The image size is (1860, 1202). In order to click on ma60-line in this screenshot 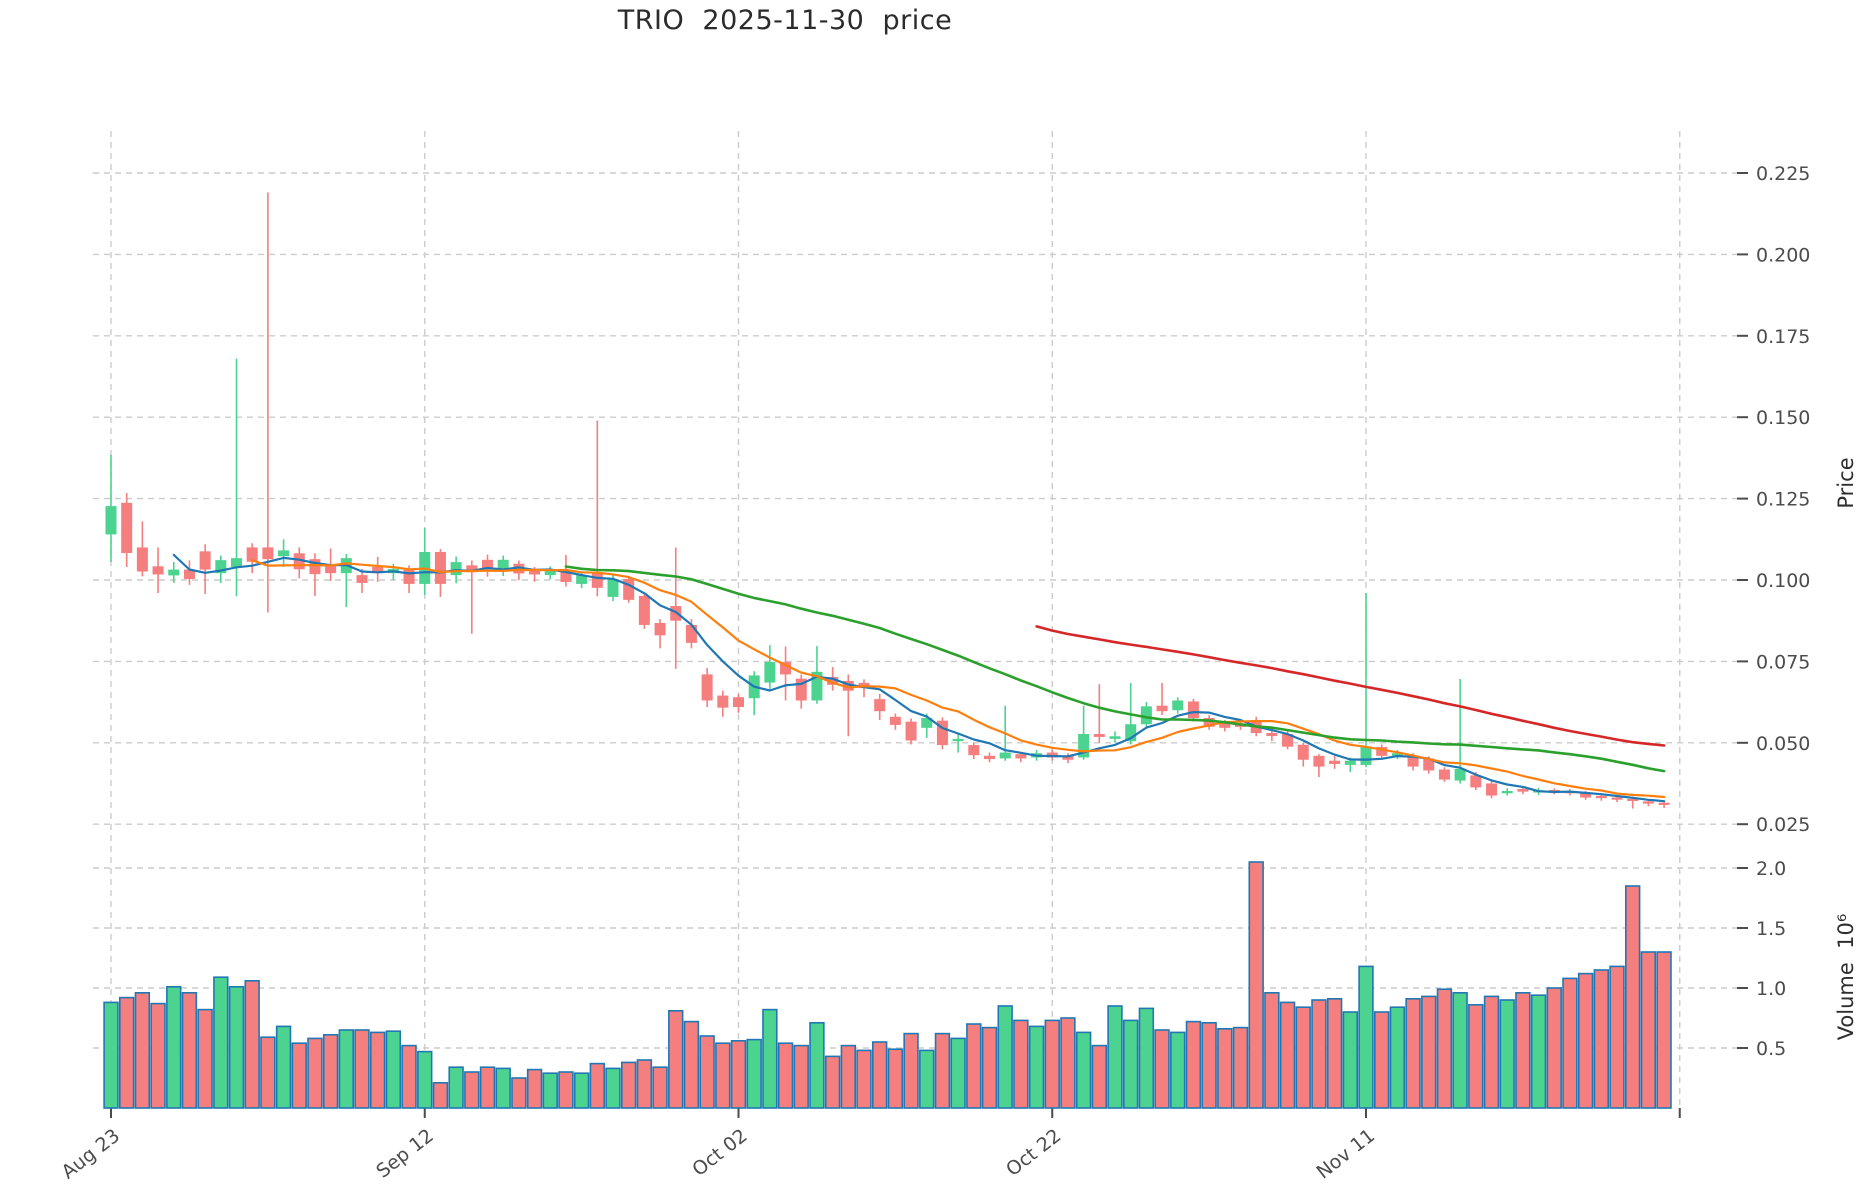, I will do `click(1350, 686)`.